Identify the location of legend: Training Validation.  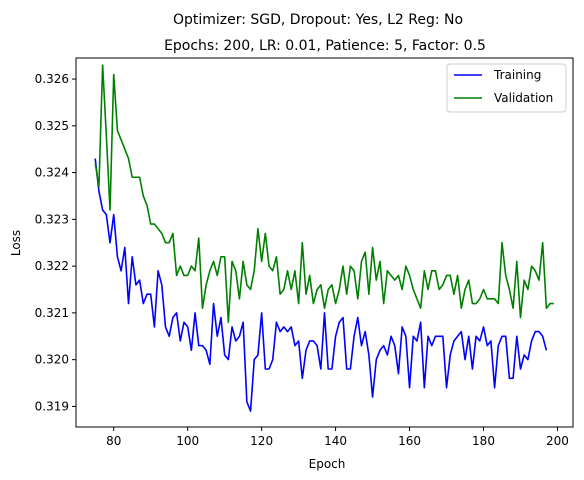
(506, 88).